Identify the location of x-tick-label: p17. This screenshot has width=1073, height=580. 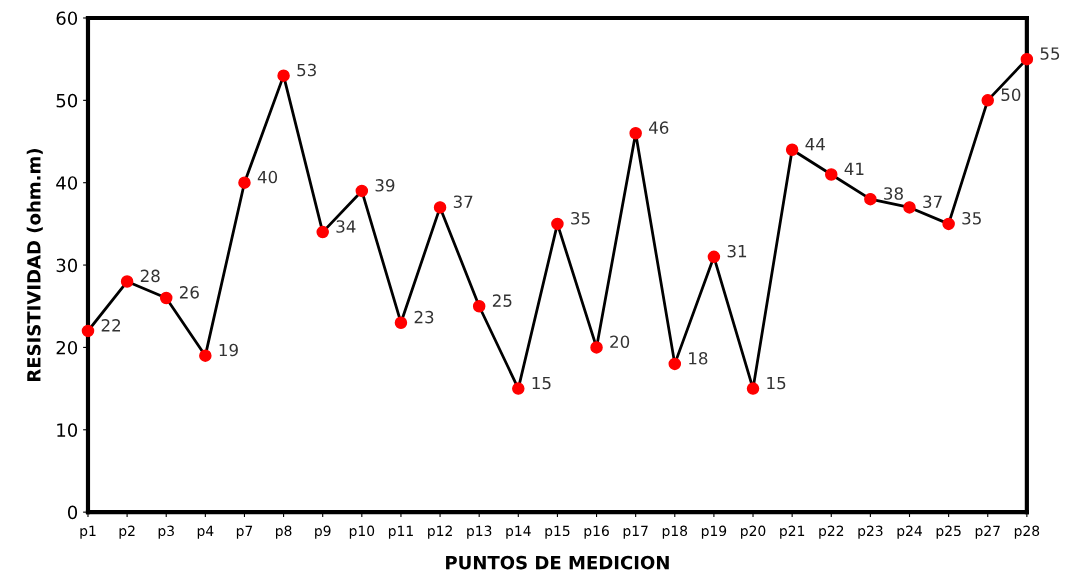
(635, 532).